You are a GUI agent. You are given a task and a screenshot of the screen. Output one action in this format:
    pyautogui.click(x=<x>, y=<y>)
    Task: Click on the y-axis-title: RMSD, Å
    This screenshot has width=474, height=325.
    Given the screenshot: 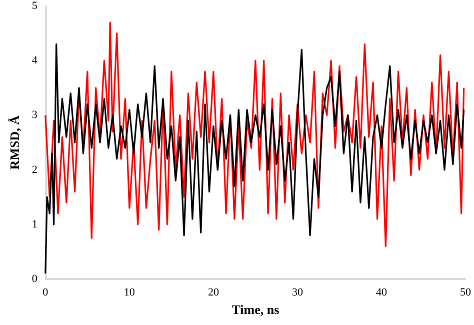 What is the action you would take?
    pyautogui.click(x=14, y=142)
    